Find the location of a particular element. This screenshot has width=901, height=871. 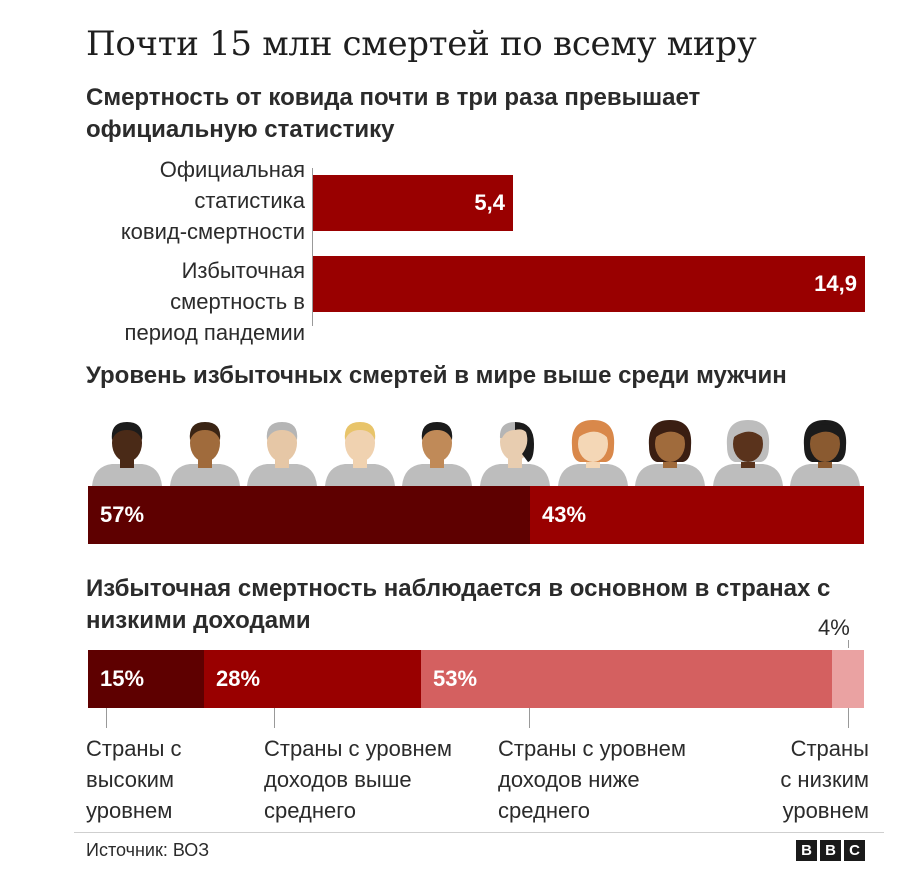

gender-bar-women: 43% is located at coordinates (697, 515).